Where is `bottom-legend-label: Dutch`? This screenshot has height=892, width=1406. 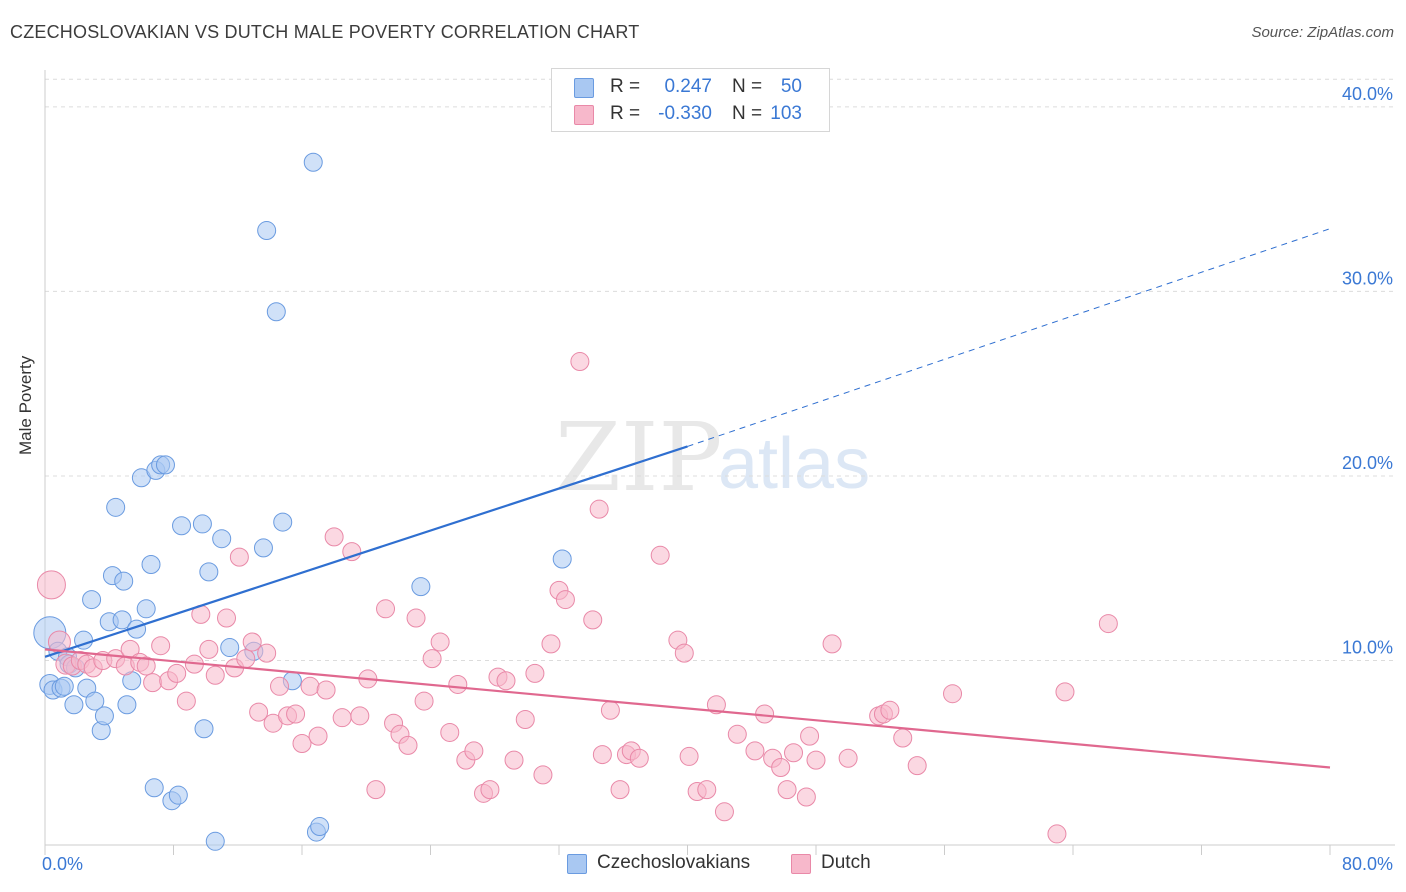
bottom-legend-label: Dutch is located at coordinates (846, 862).